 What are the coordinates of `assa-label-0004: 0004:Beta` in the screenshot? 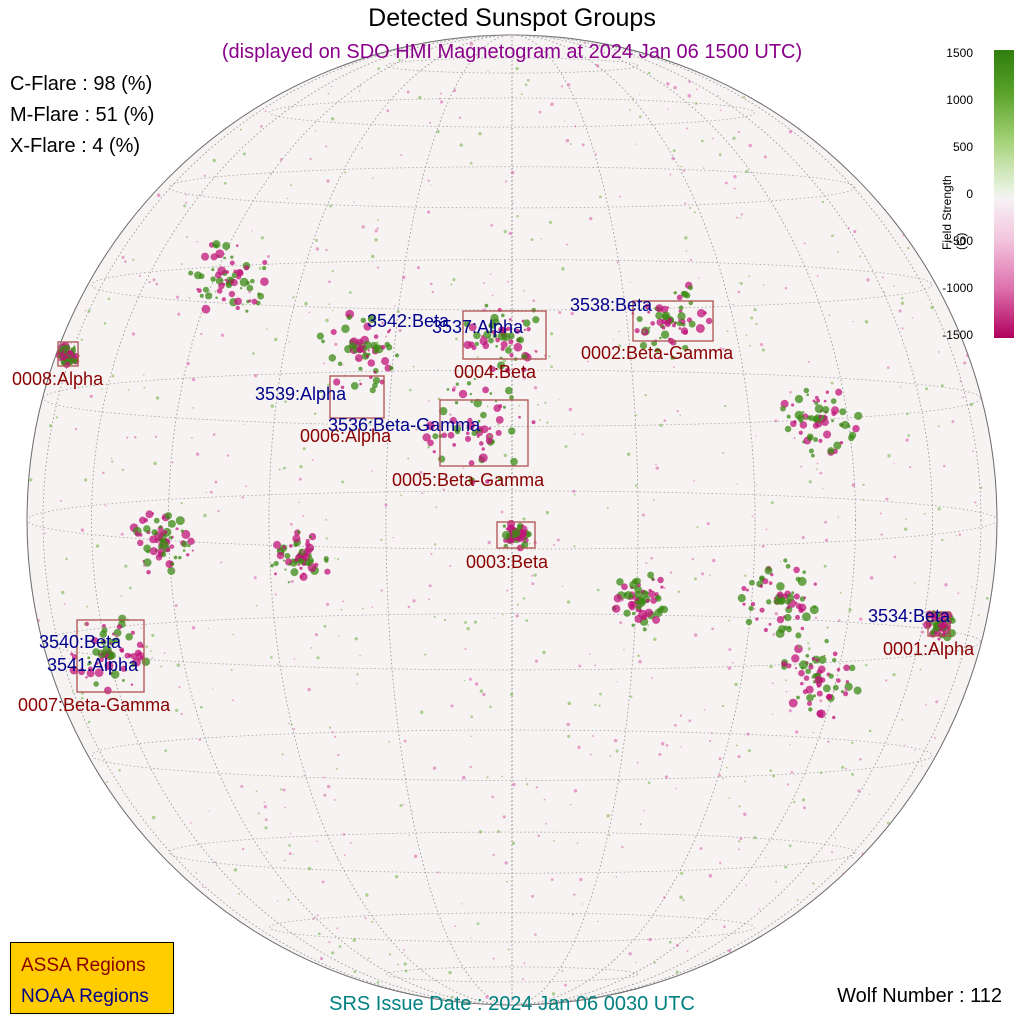 It's located at (495, 372).